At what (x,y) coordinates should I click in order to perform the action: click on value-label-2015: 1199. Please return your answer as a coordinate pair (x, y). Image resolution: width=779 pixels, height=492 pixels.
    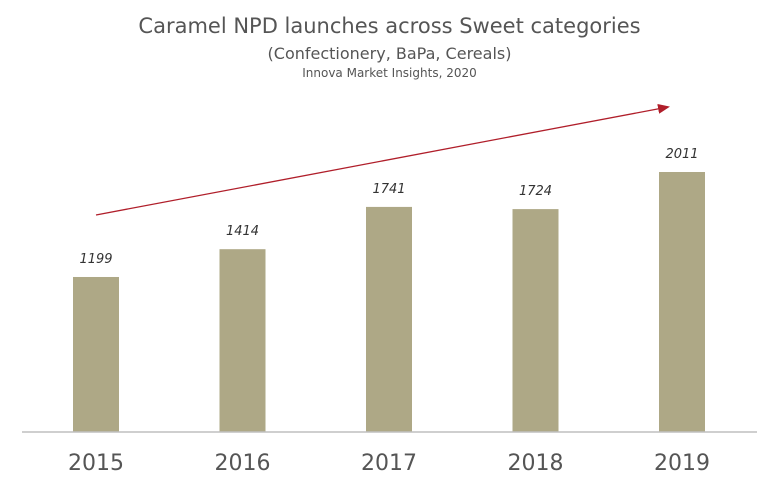
    Looking at the image, I should click on (95, 259).